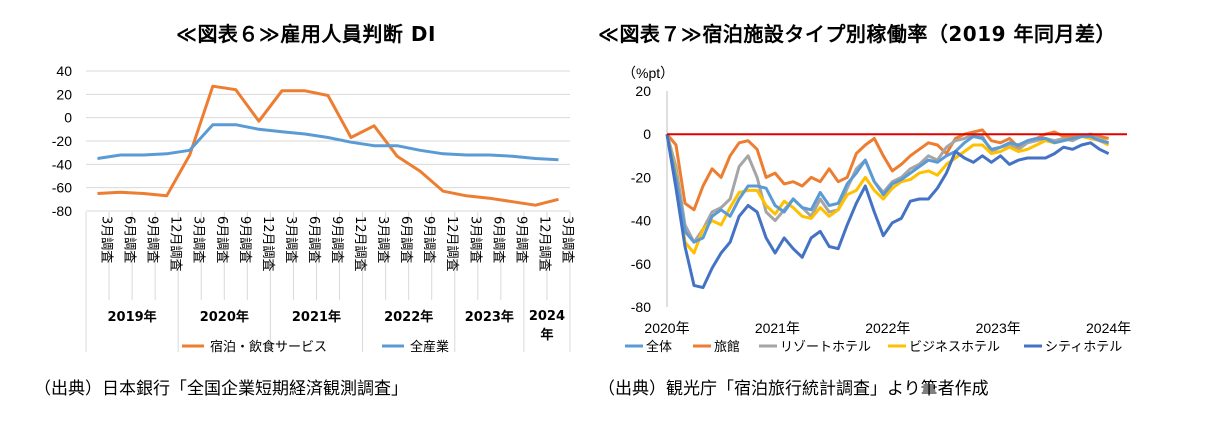 This screenshot has width=1208, height=430. Describe the element at coordinates (429, 347) in the screenshot. I see `legend-label: 全産業` at that location.